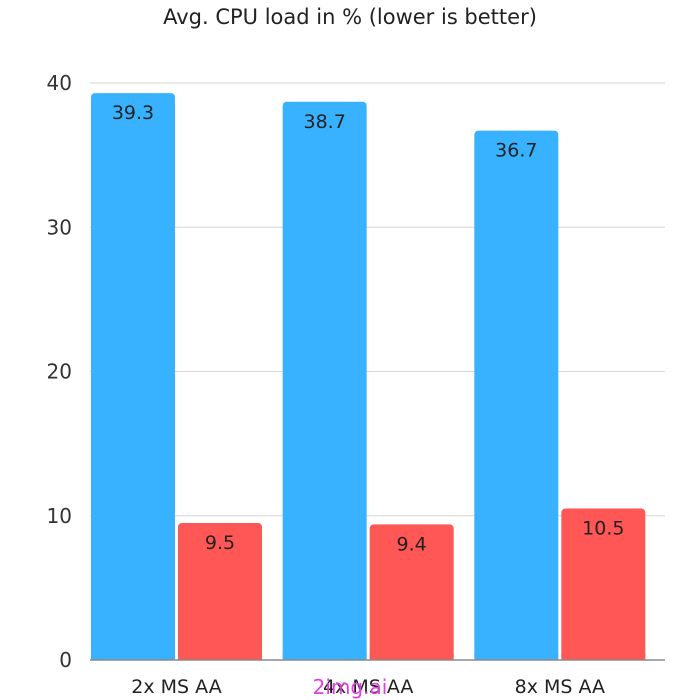  I want to click on chart-title: Avg. CPU load in % (lower is better), so click(350, 17).